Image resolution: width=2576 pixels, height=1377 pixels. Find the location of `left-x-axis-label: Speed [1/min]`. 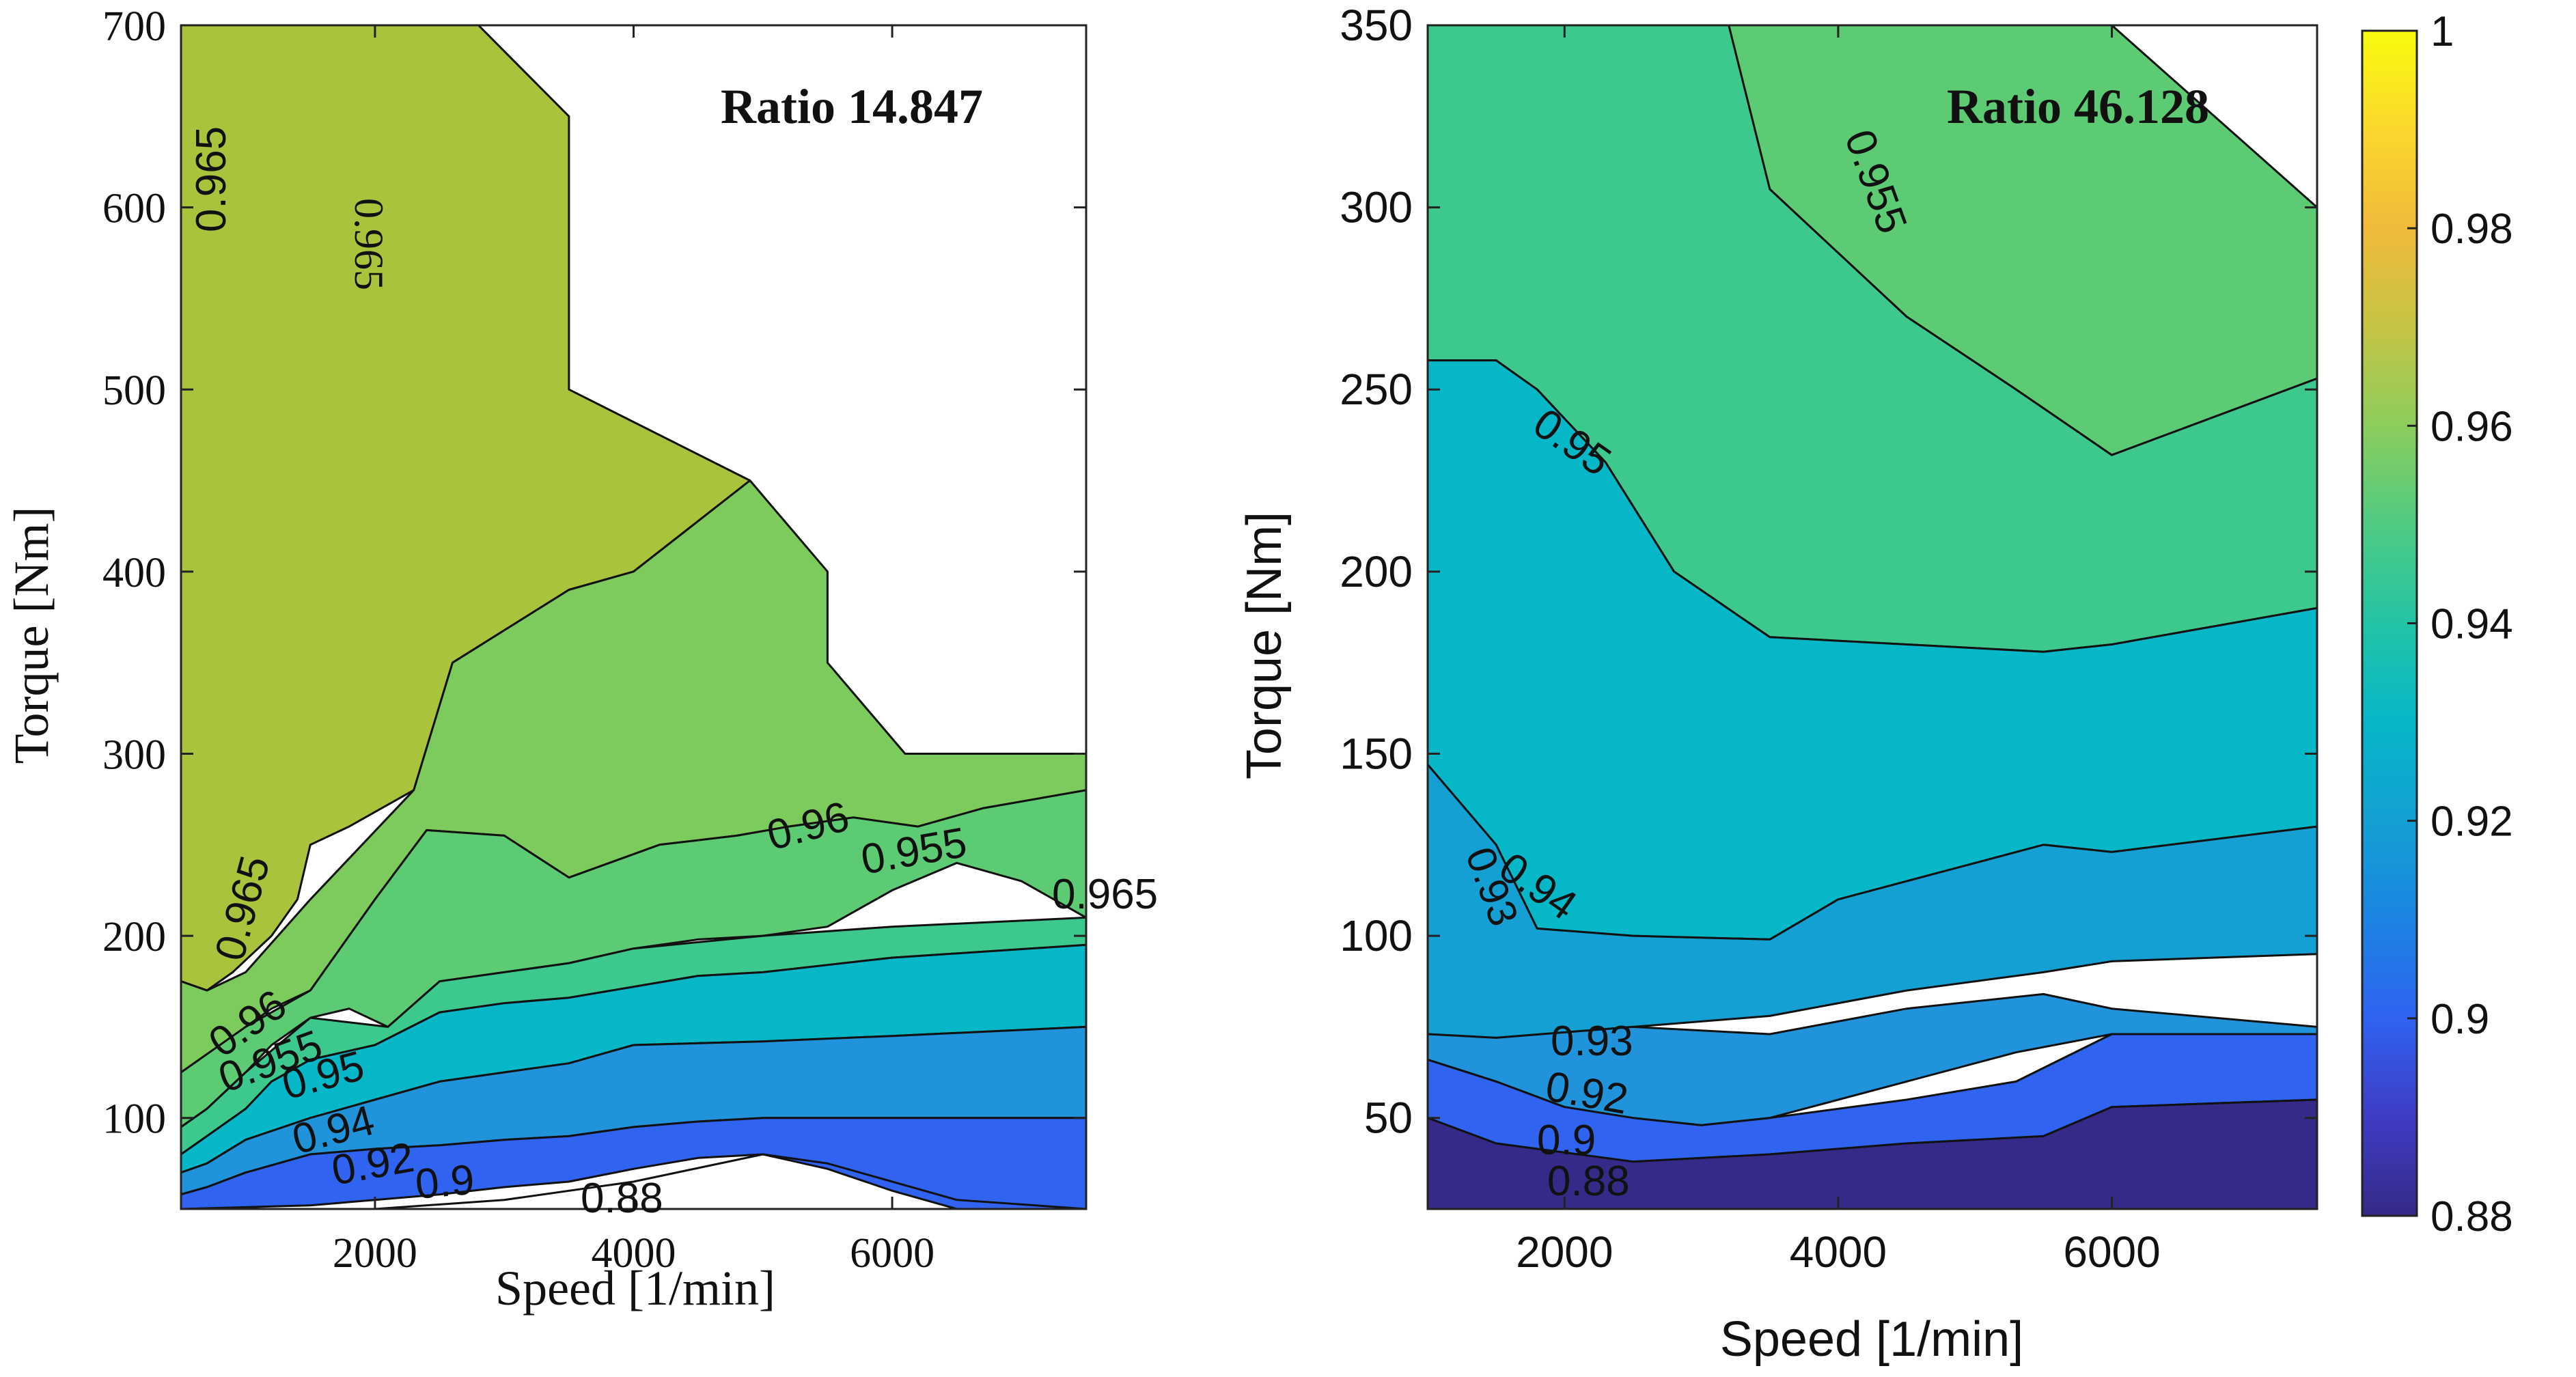

left-x-axis-label: Speed [1/min] is located at coordinates (635, 1288).